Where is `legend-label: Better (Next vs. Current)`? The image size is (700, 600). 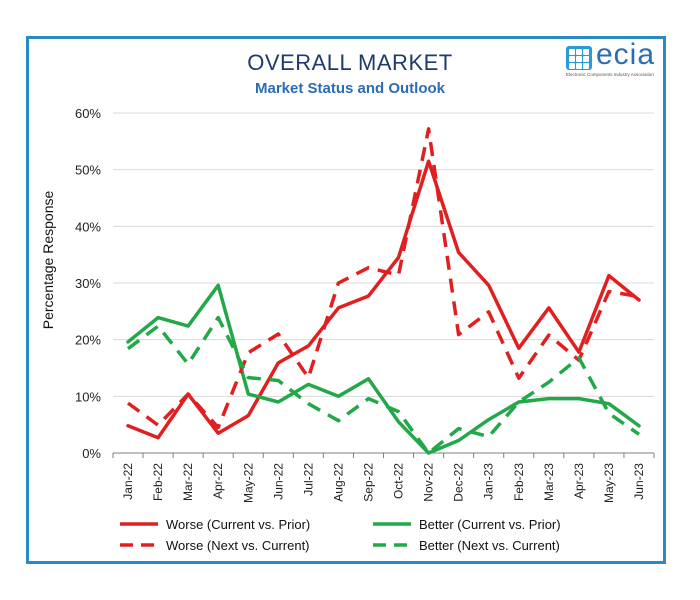 legend-label: Better (Next vs. Current) is located at coordinates (489, 545).